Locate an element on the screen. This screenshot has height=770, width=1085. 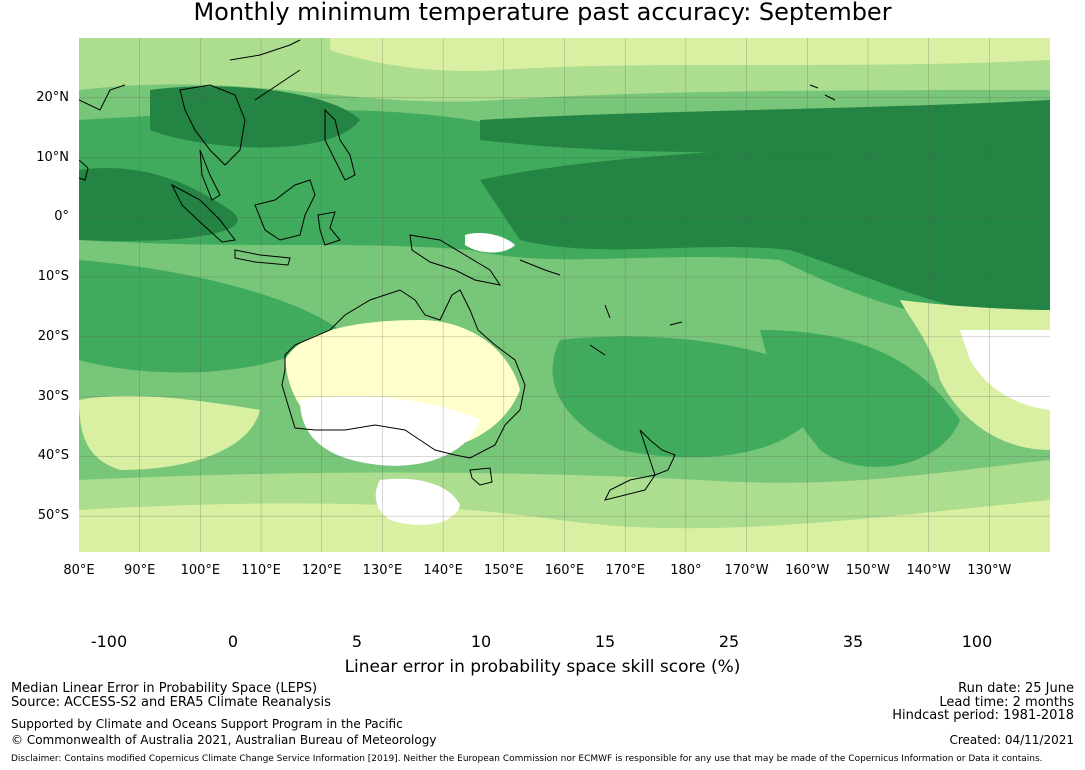
indochina-coastline is located at coordinates (212, 125).